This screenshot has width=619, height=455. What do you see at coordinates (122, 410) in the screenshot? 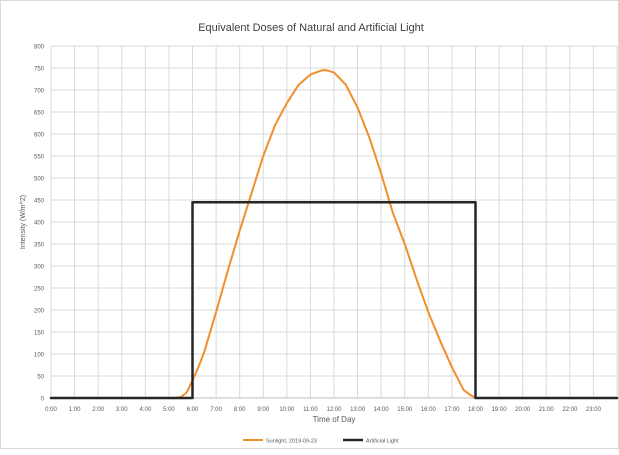
I see `x-tick-label: 3:00` at bounding box center [122, 410].